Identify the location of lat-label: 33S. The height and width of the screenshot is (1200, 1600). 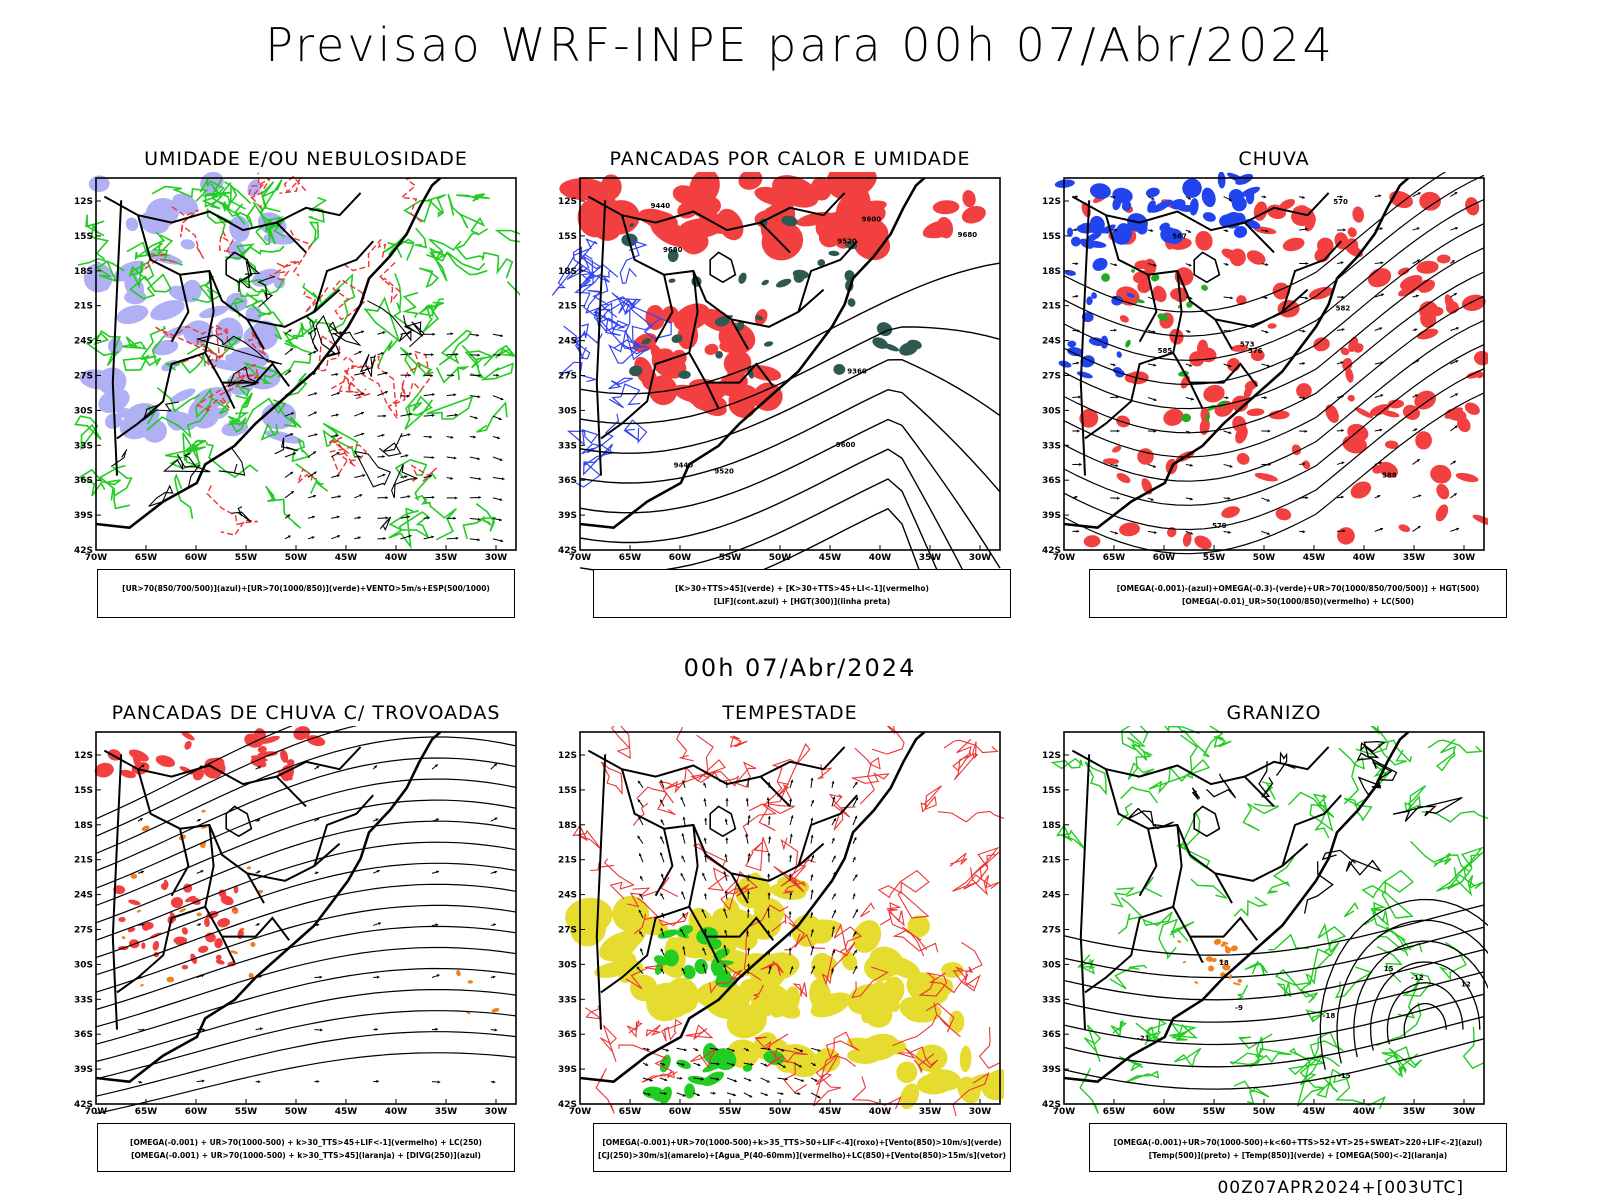
(1051, 446).